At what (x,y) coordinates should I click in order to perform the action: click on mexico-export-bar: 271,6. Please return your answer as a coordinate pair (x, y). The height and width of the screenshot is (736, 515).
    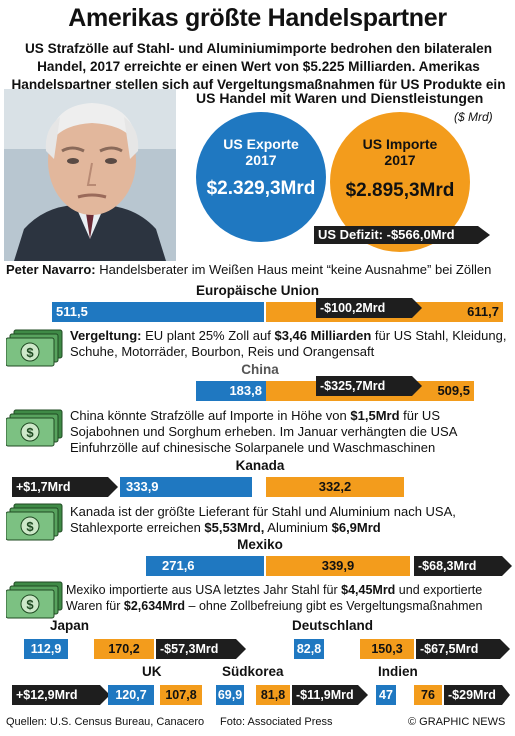
    Looking at the image, I should click on (205, 566).